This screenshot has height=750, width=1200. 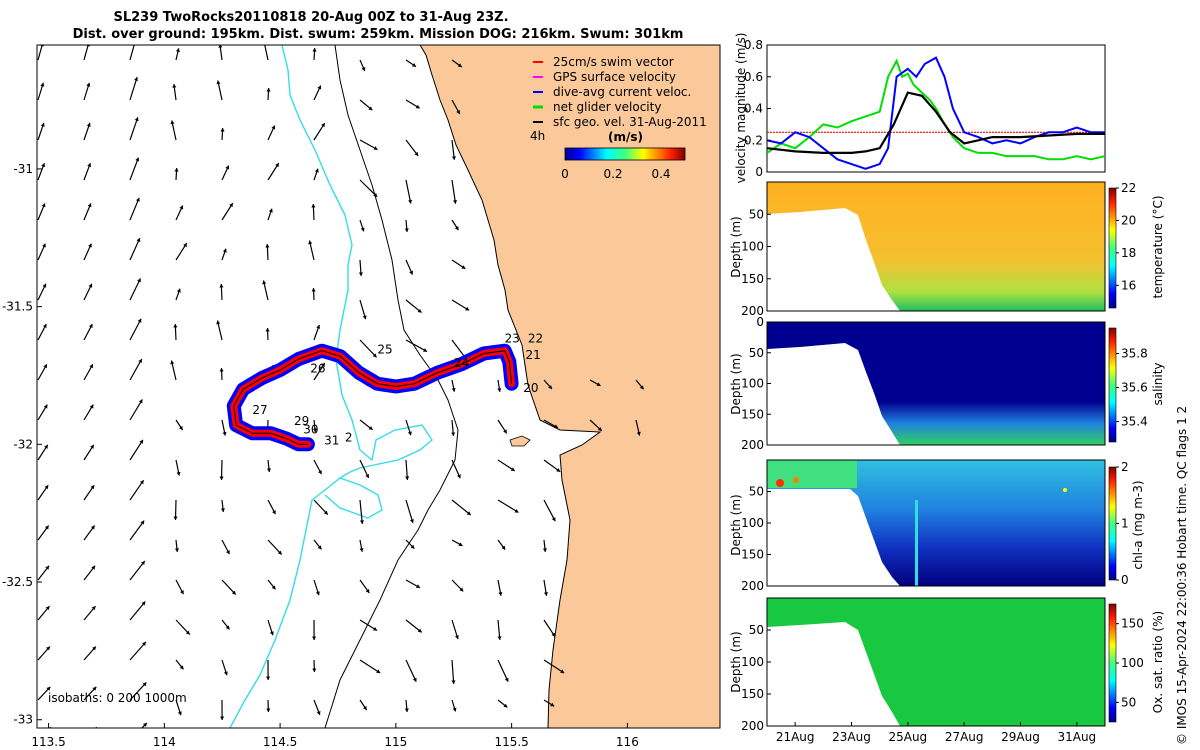 I want to click on day-label: 2, so click(x=349, y=438).